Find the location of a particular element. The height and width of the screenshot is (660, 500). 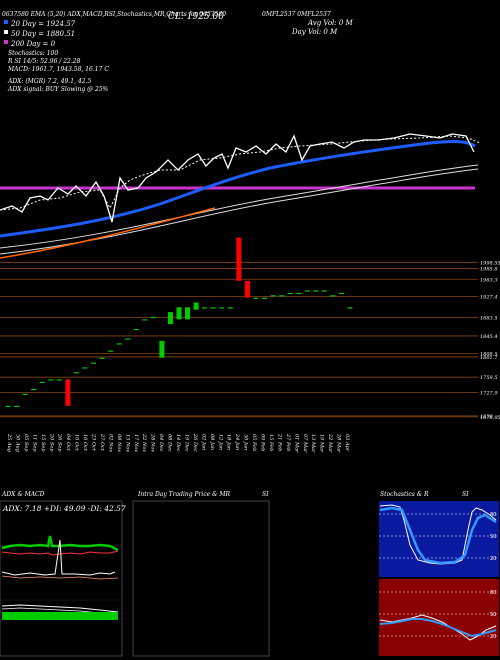

price-level-label: 1808.5 is located at coordinates (489, 355).